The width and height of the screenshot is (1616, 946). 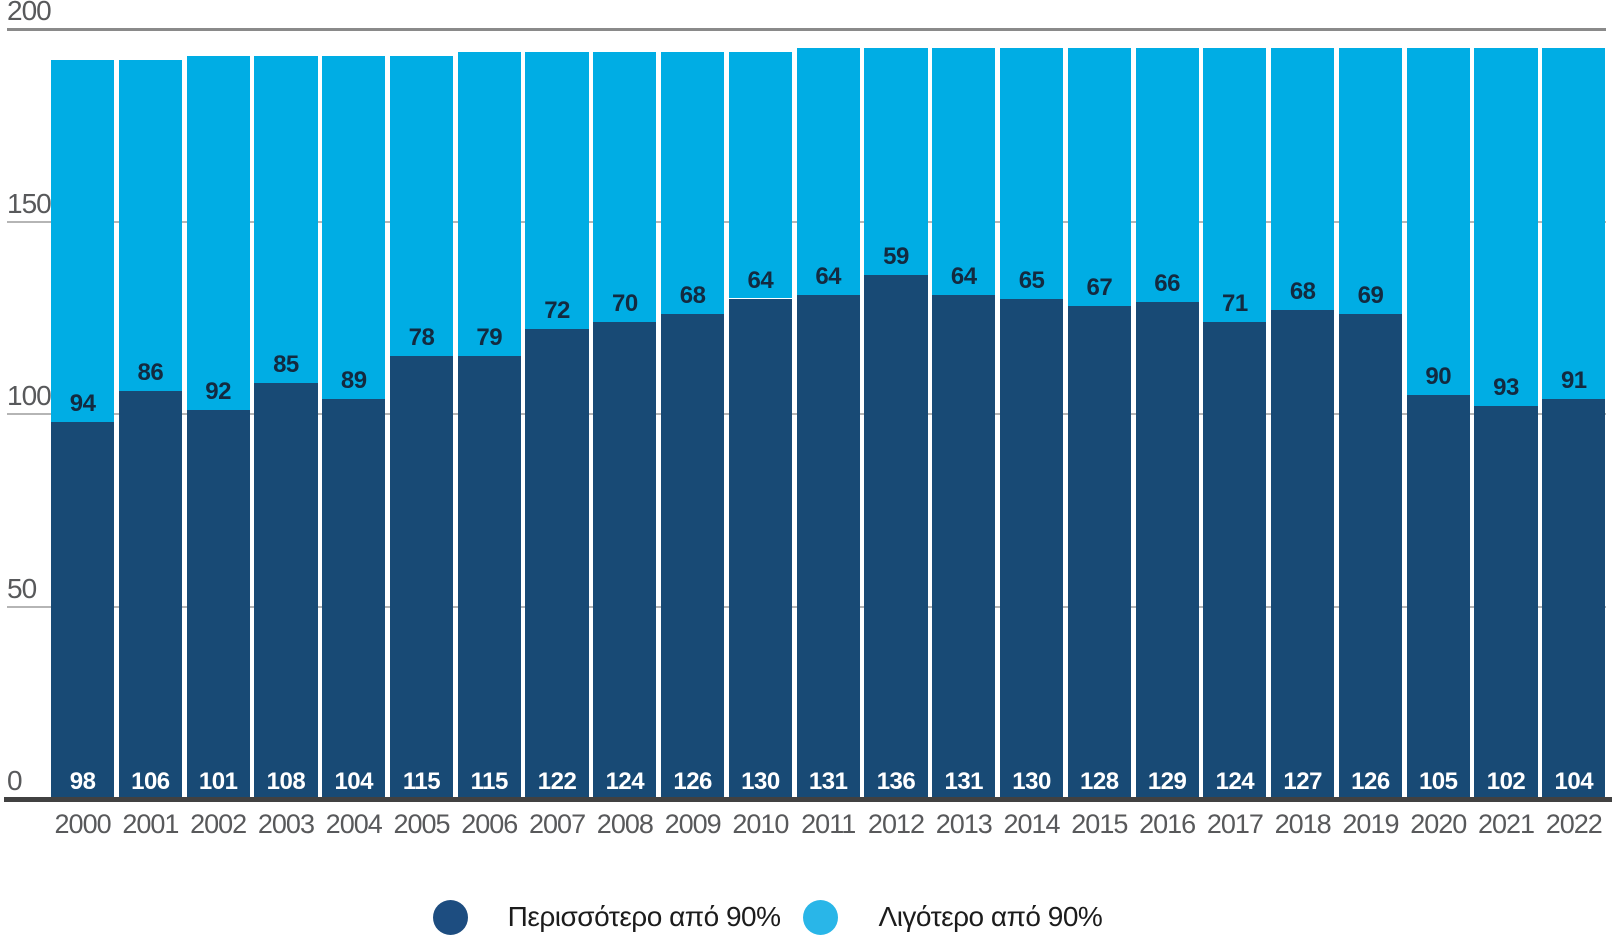 I want to click on x-axis-tick-label: 2012, so click(x=896, y=824).